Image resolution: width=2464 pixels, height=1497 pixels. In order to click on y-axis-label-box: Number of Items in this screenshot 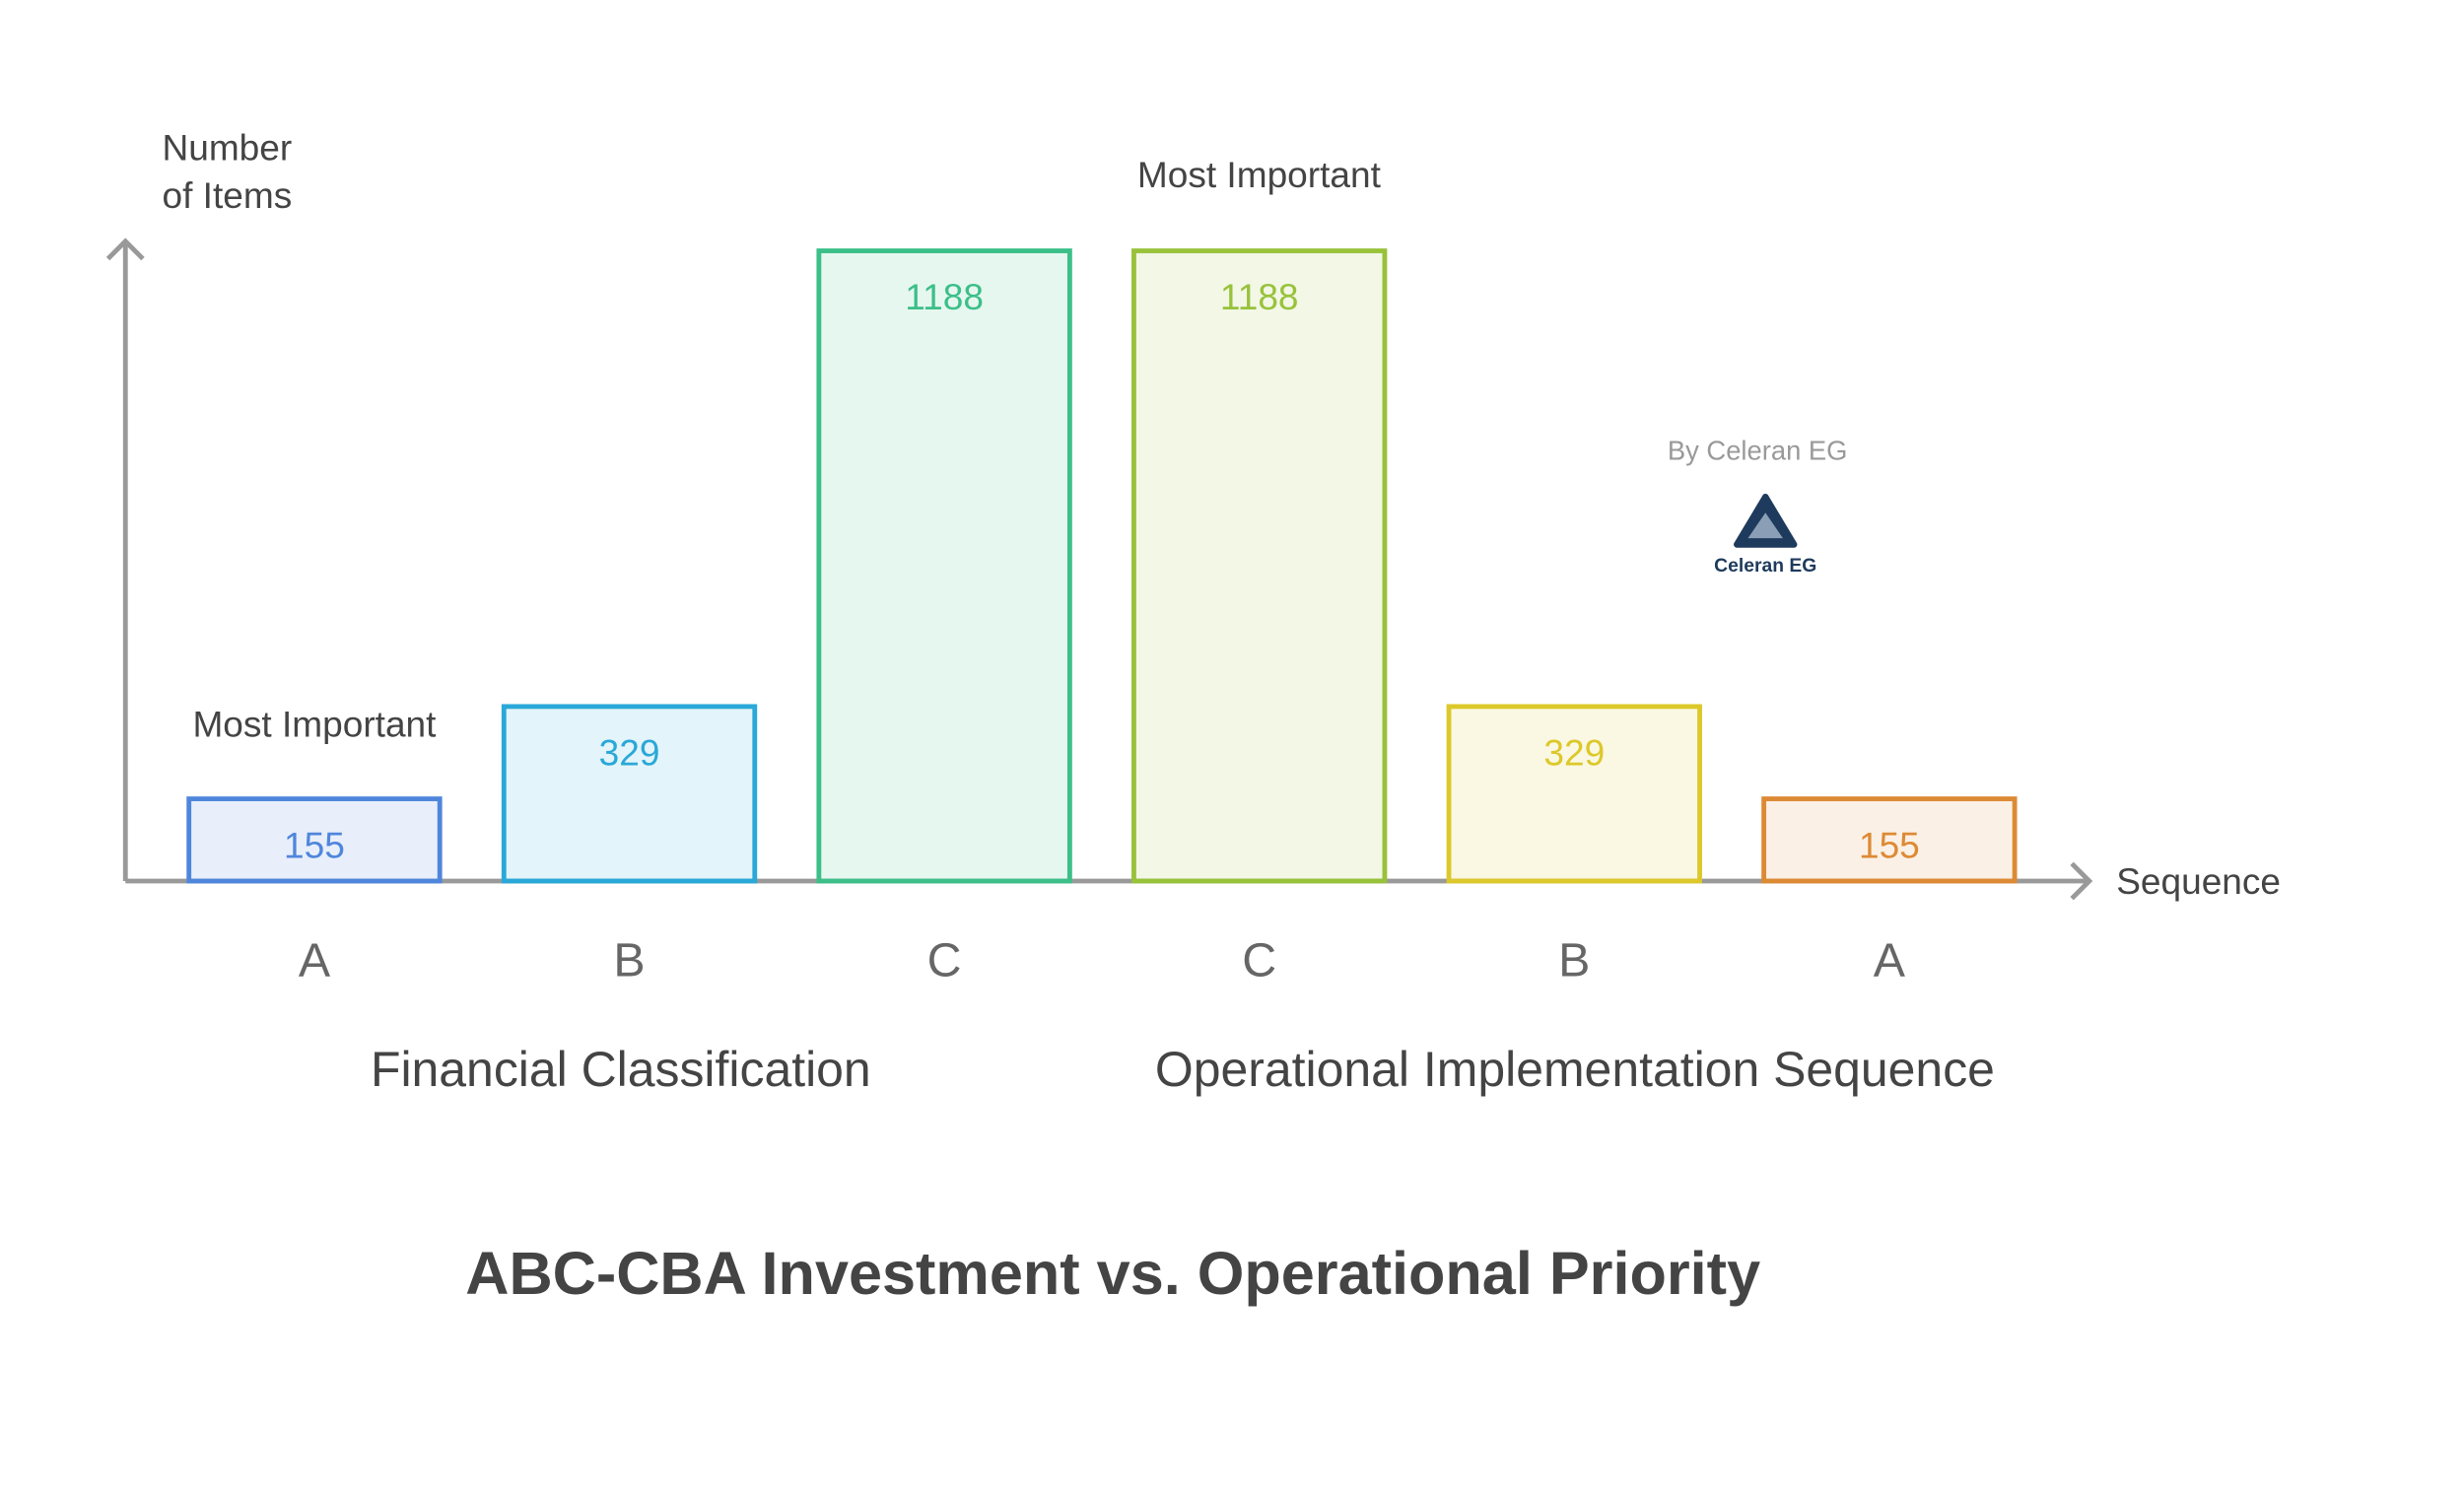, I will do `click(227, 171)`.